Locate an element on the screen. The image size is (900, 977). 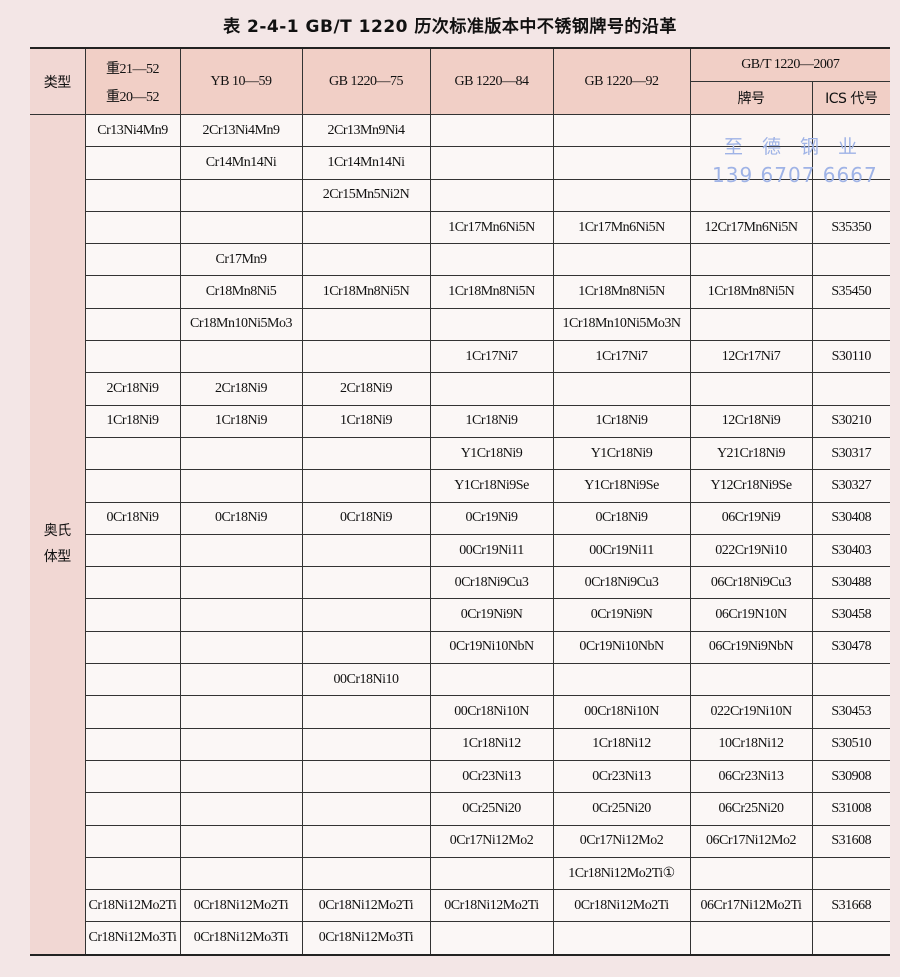
table-row: 0Cr23Ni13 0Cr23Ni13 06Cr23Ni13 S30908 is located at coordinates (460, 776).